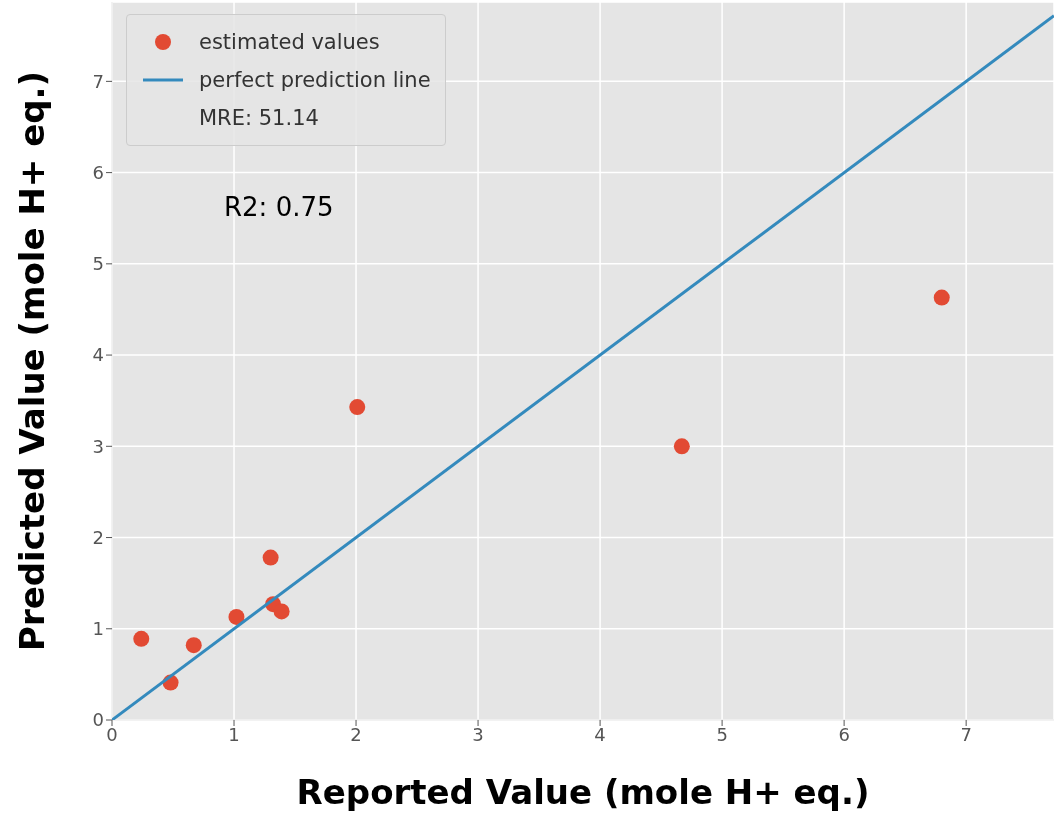 This screenshot has height=824, width=1056. Describe the element at coordinates (356, 734) in the screenshot. I see `x-tick-label: 2` at that location.